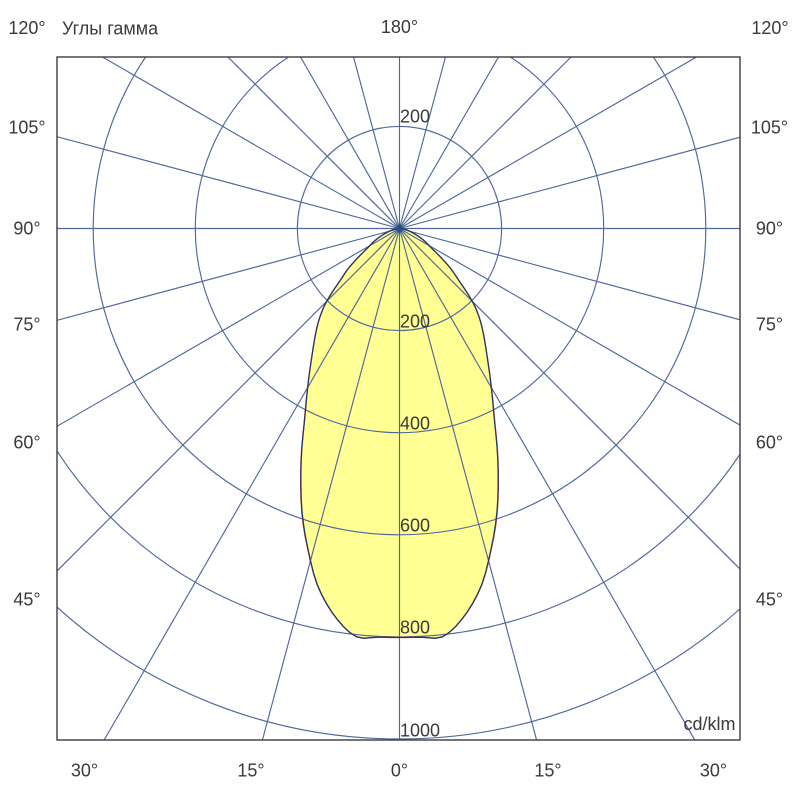  Describe the element at coordinates (415, 424) in the screenshot. I see `svg-text: 400` at that location.